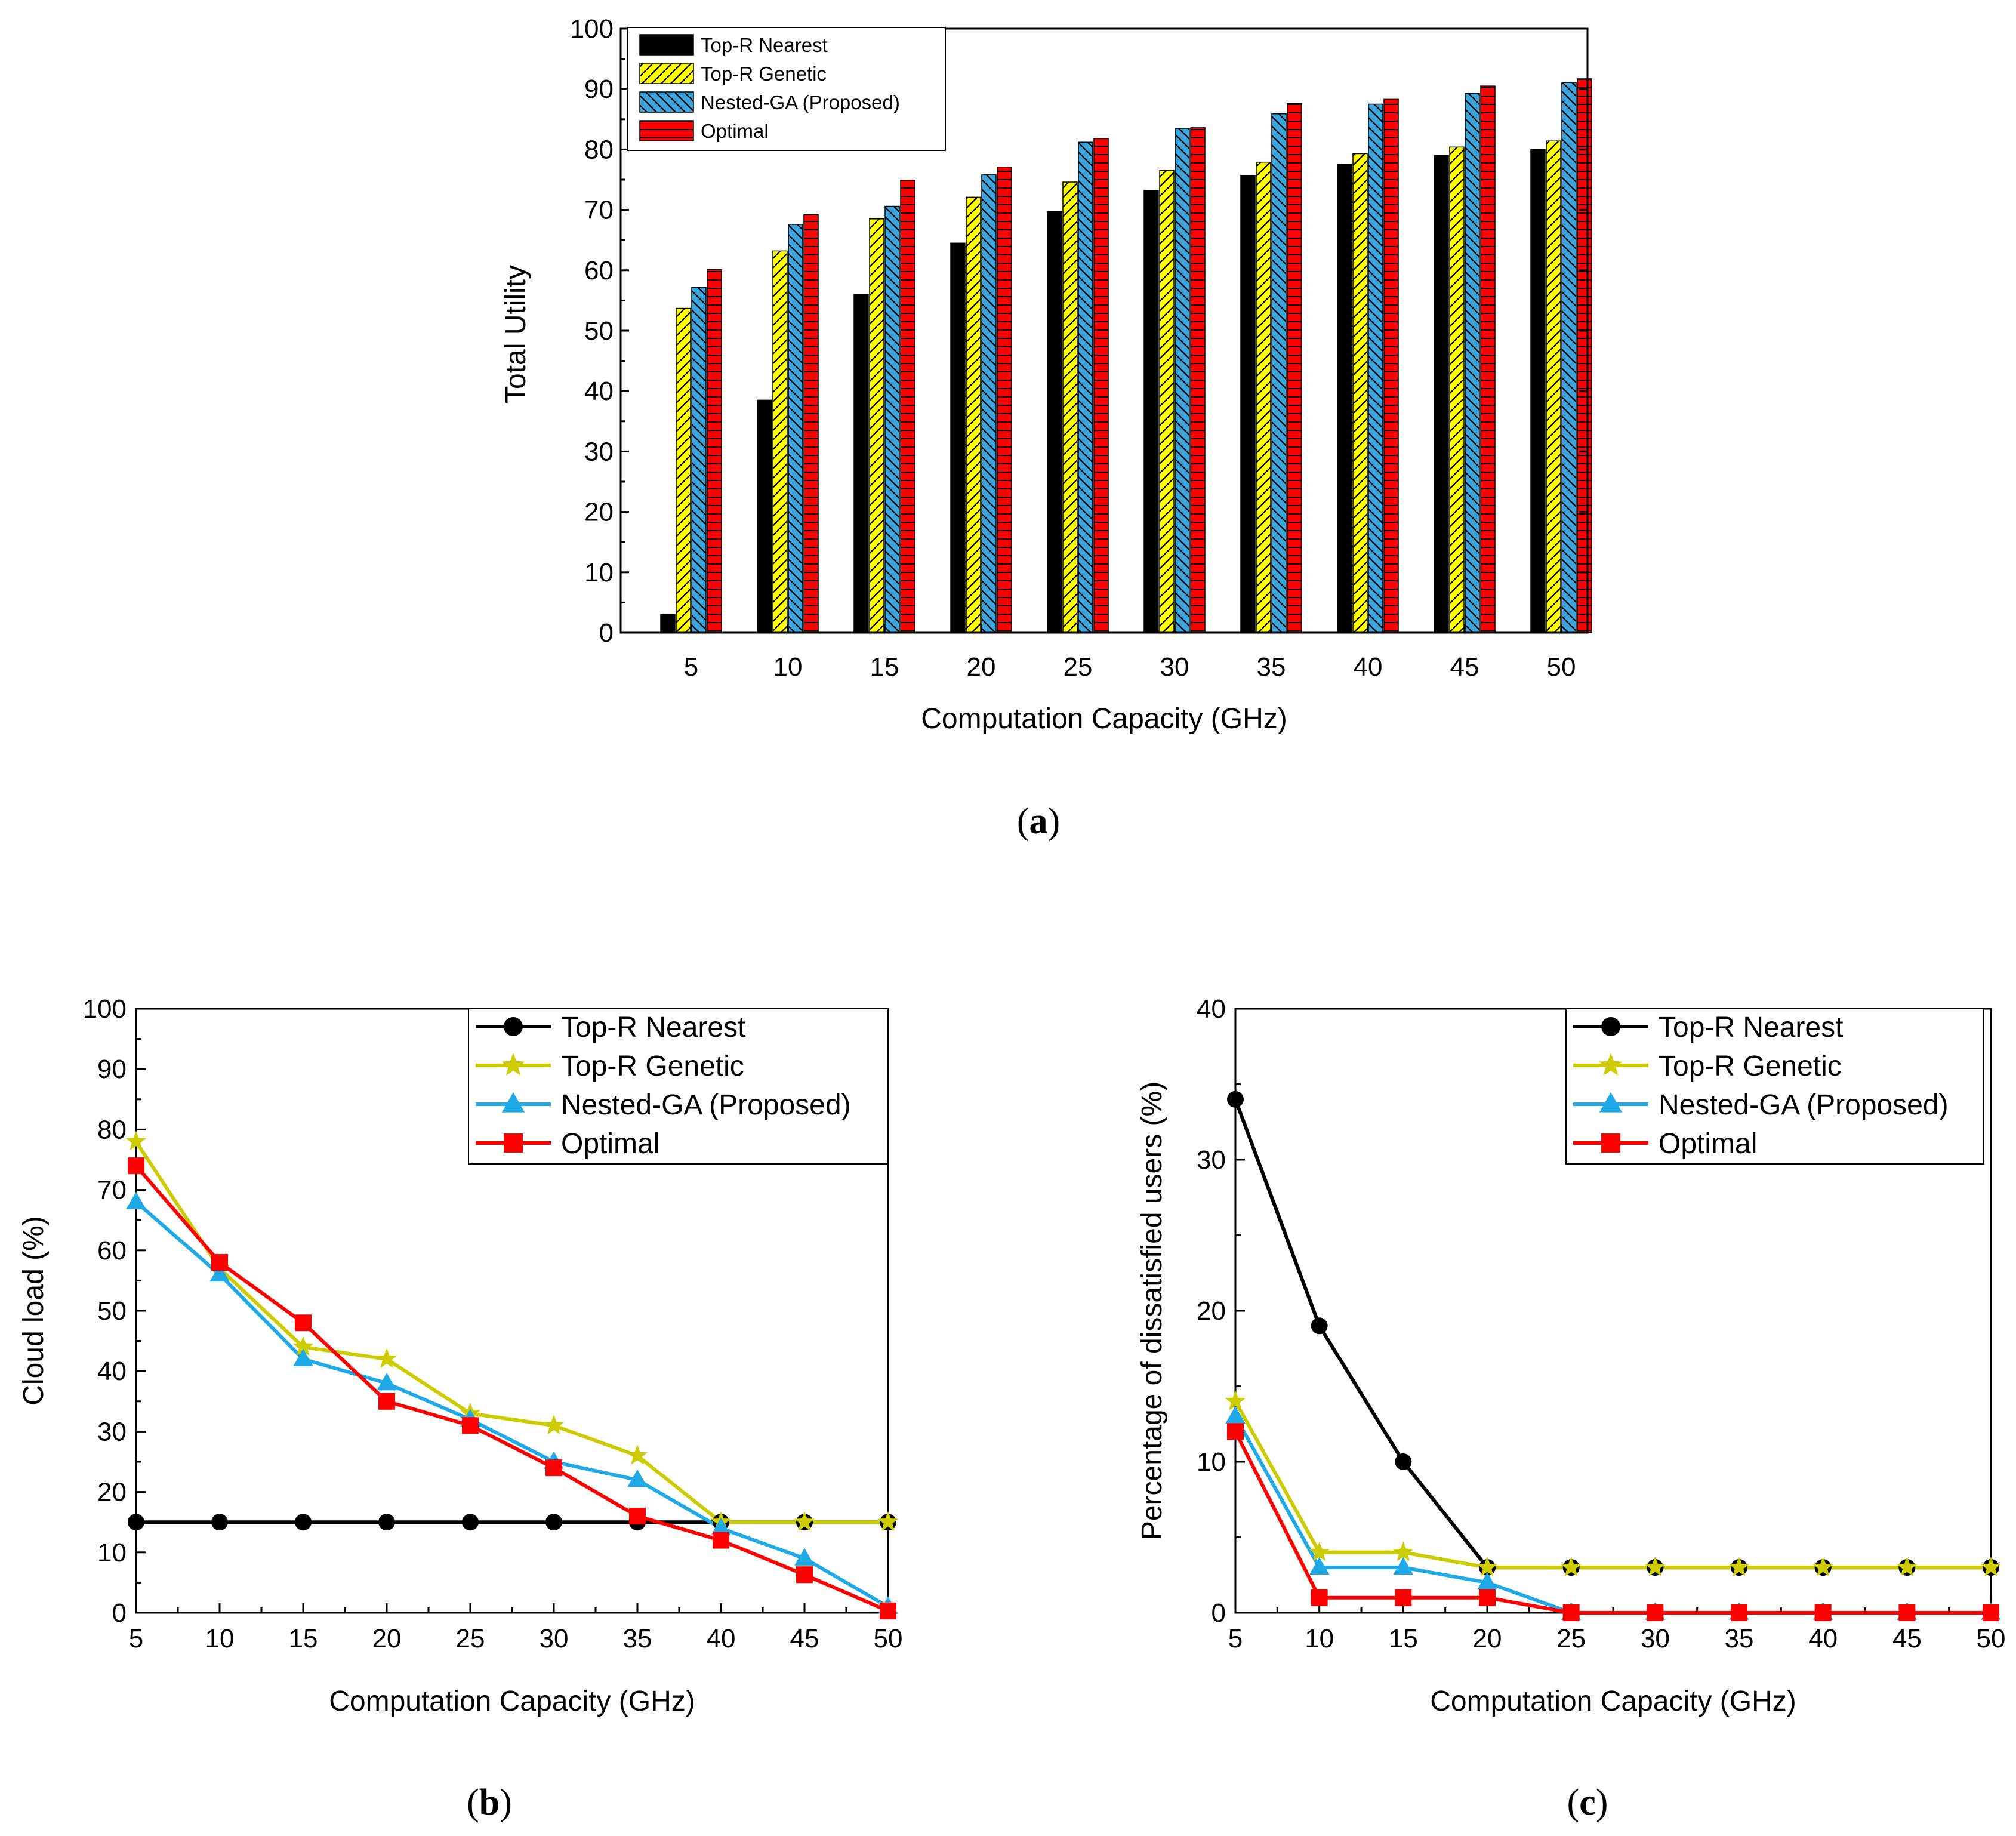 The width and height of the screenshot is (2016, 1836). I want to click on panel-c-line-nested-ga-proposed, so click(1612, 1515).